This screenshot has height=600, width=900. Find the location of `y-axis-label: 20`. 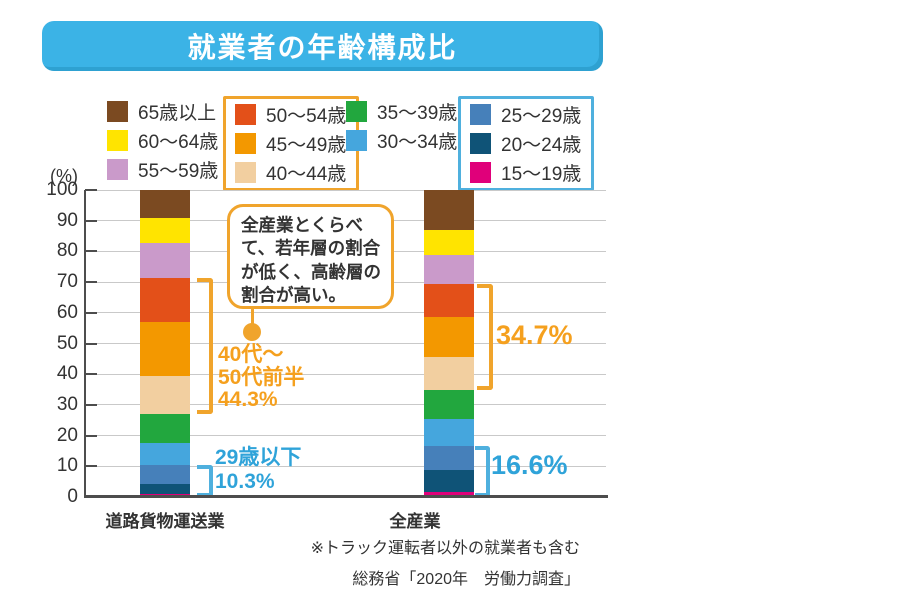

y-axis-label: 20 is located at coordinates (67, 435).